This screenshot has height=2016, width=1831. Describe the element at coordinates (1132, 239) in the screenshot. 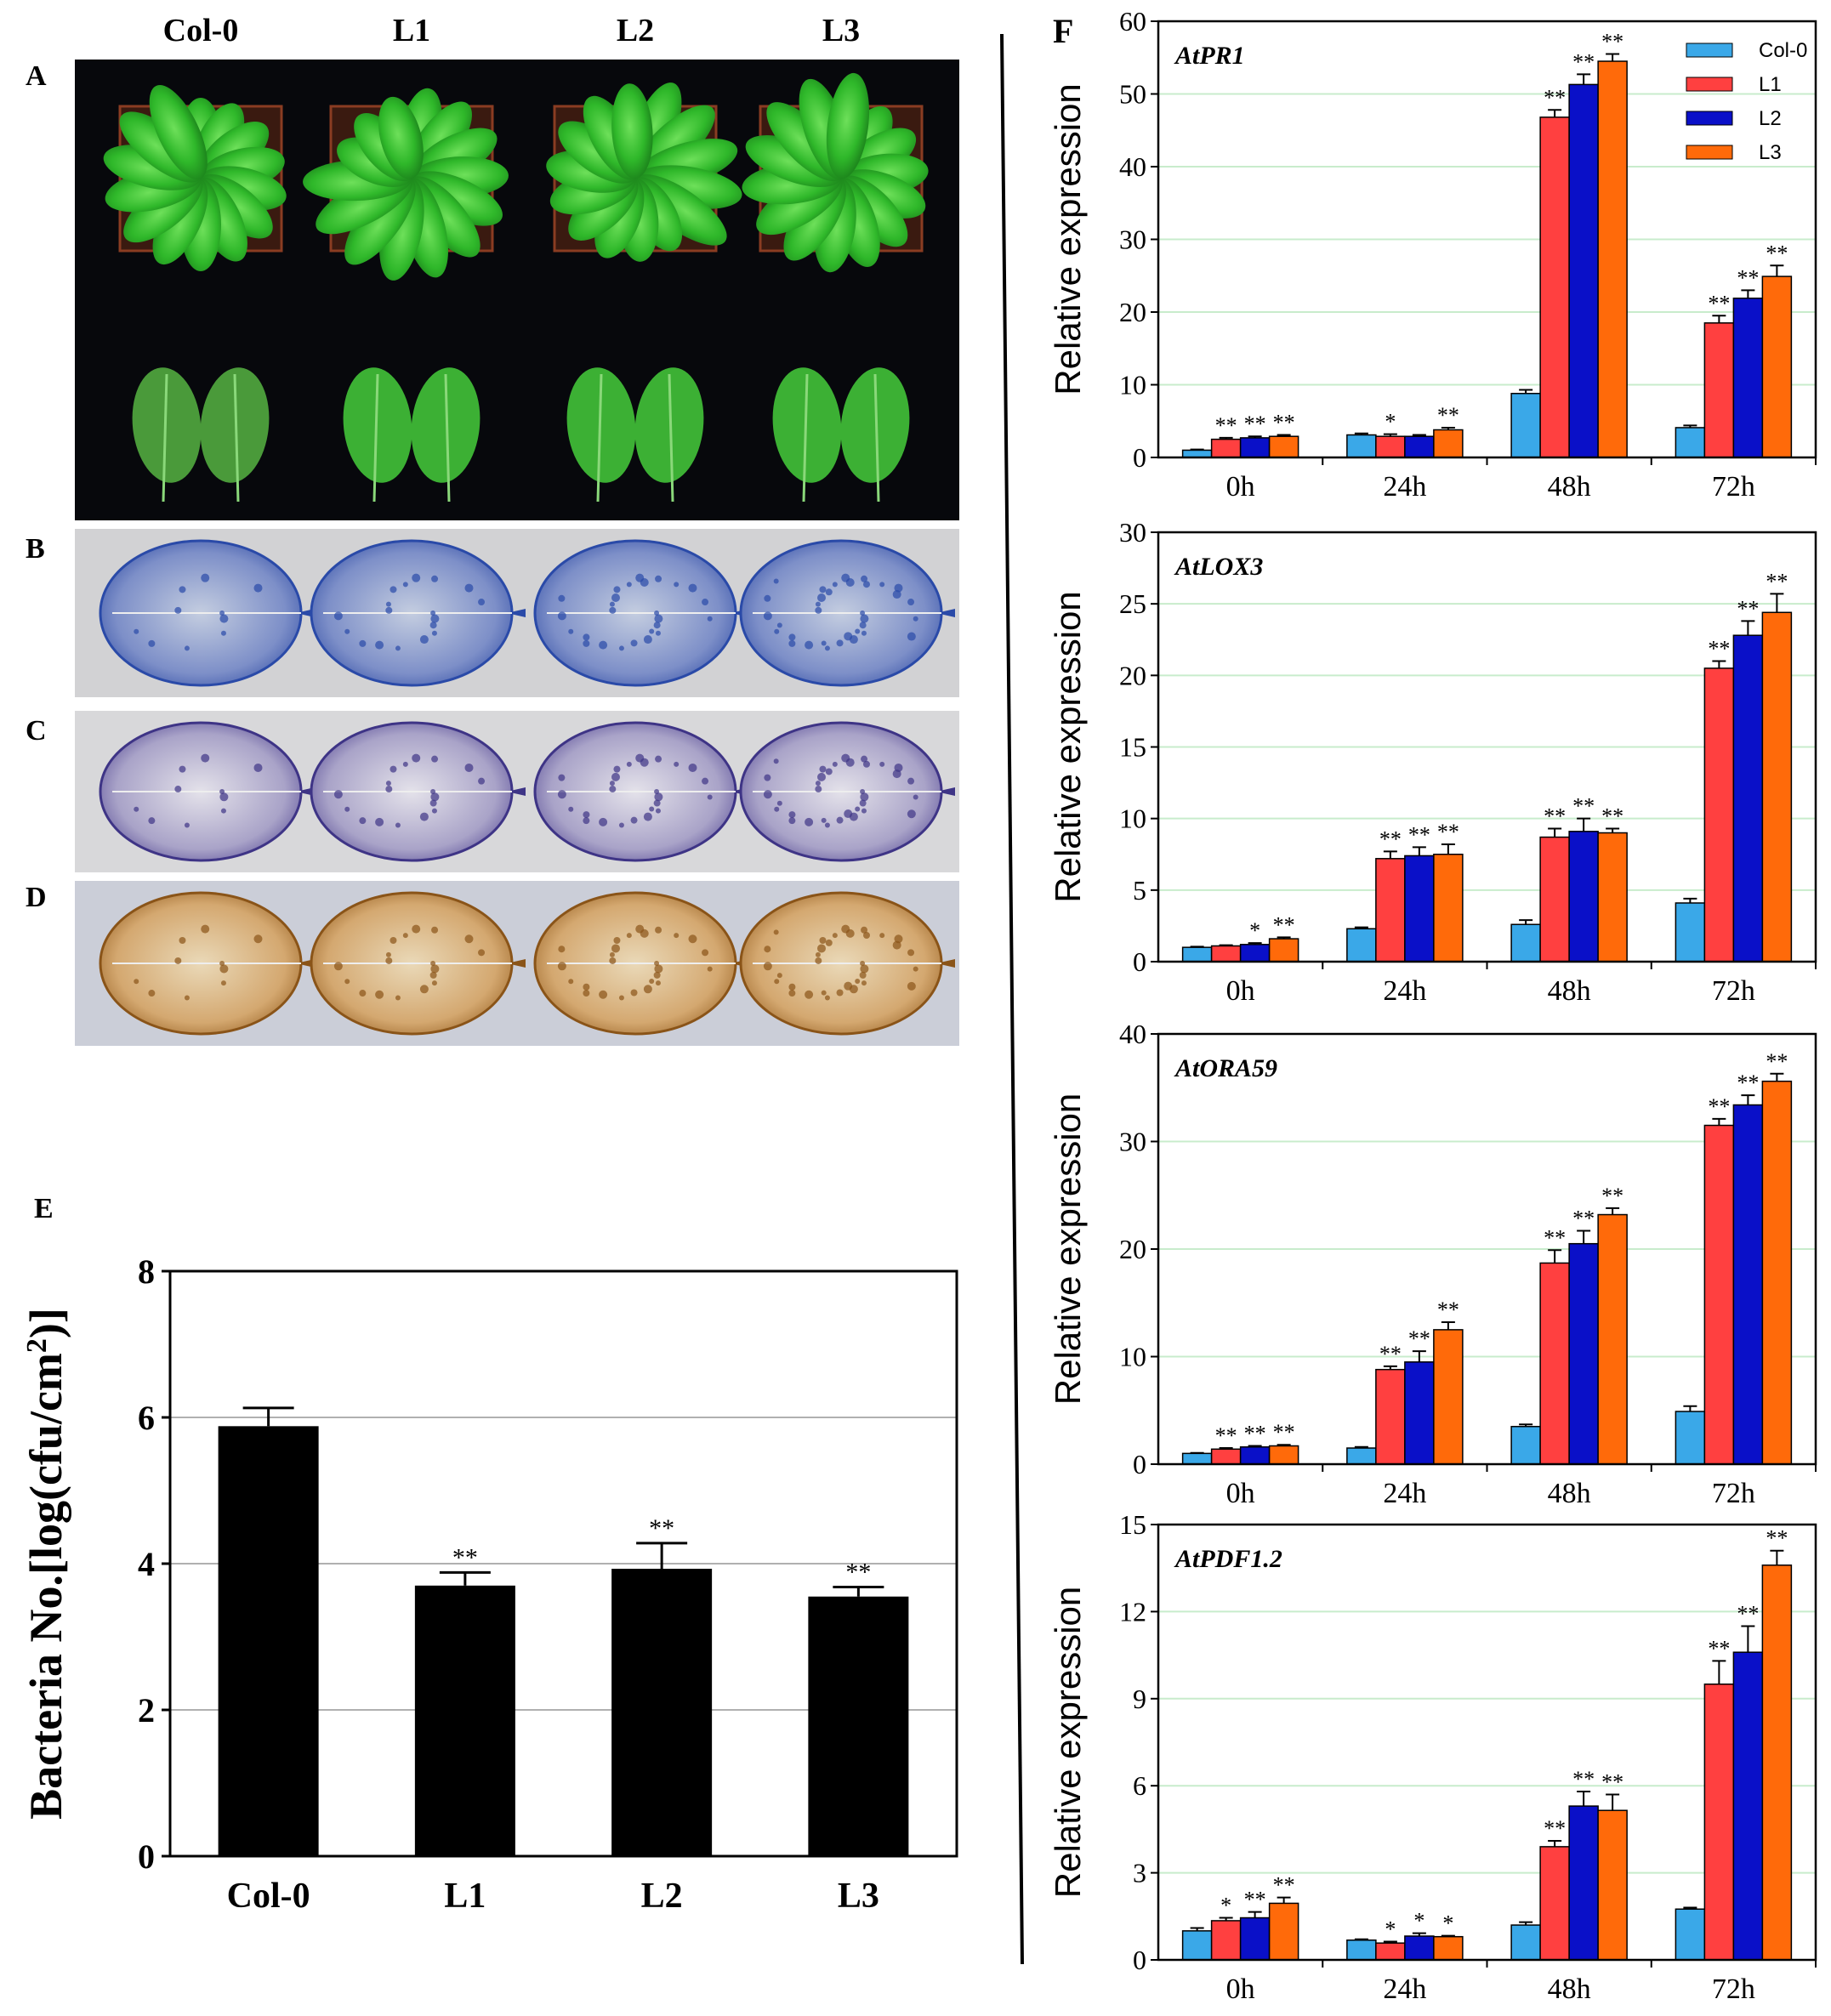

I see `y-tick-label: 30` at that location.